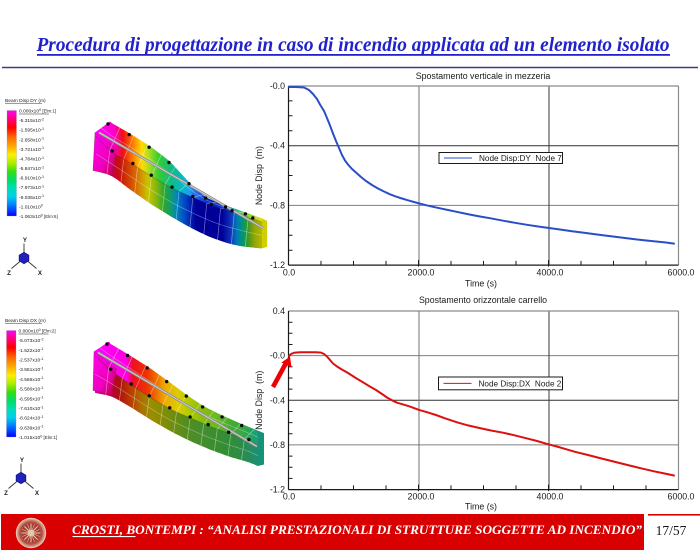 This screenshot has height=550, width=700. Describe the element at coordinates (483, 76) in the screenshot. I see `svg-text:Spostamento verticale in mezze: Spostamento verticale in mezzeria` at that location.